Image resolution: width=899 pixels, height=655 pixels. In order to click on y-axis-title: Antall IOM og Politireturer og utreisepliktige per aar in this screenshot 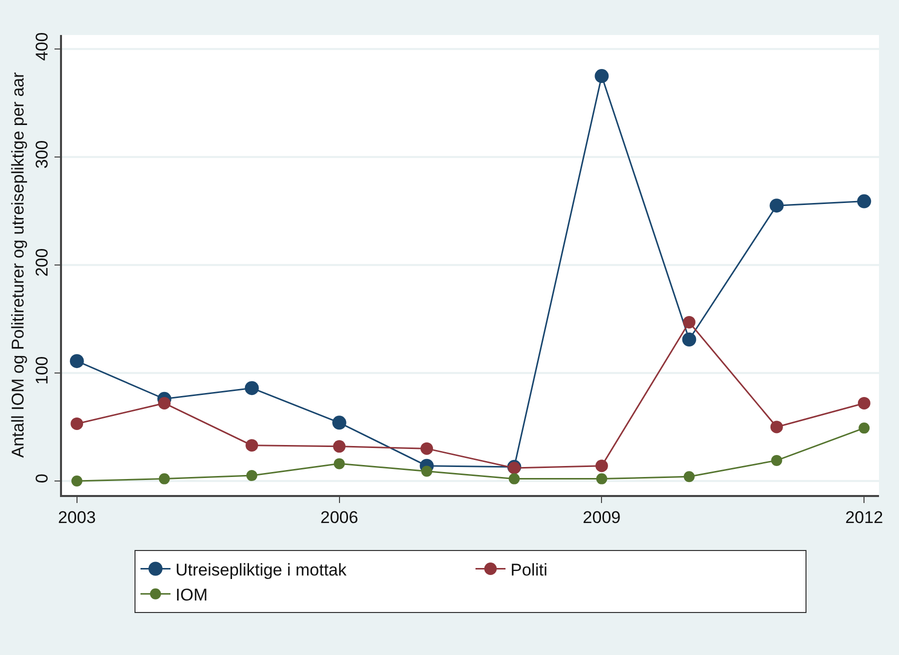, I will do `click(18, 265)`.